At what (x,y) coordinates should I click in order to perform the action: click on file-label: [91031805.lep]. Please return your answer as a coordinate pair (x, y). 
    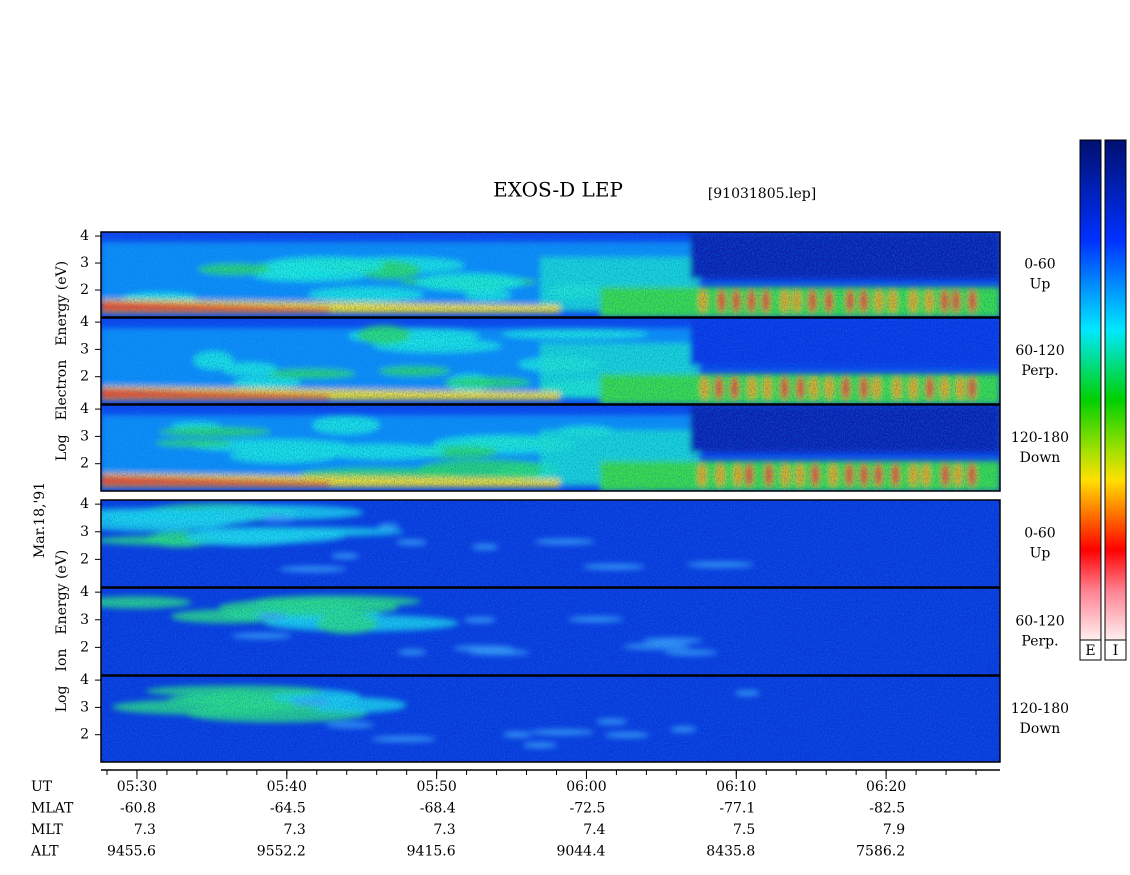
    Looking at the image, I should click on (762, 194).